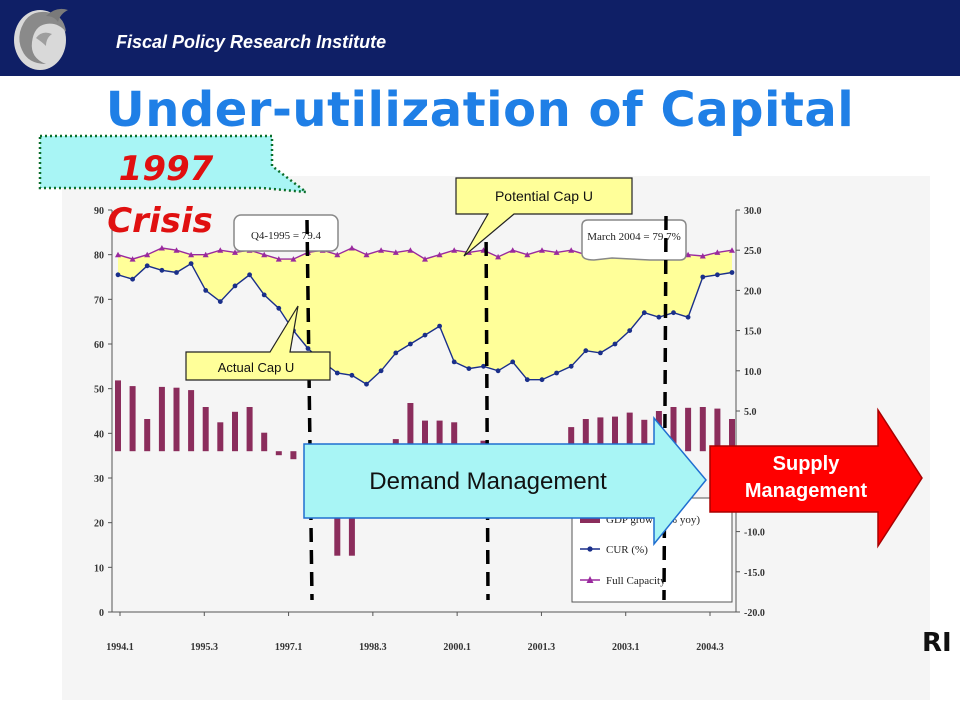  I want to click on x-tick-label: 2003.1, so click(626, 647).